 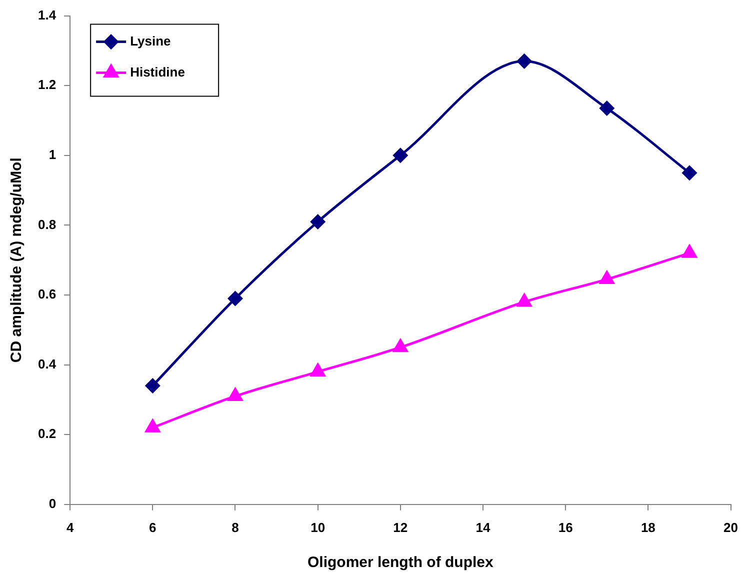 I want to click on x-tick-label: 18, so click(x=648, y=527).